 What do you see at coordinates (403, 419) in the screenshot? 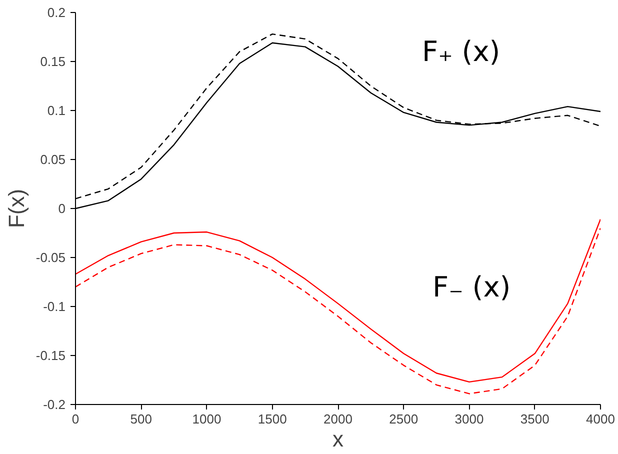
I see `x-tick-label: 2500` at bounding box center [403, 419].